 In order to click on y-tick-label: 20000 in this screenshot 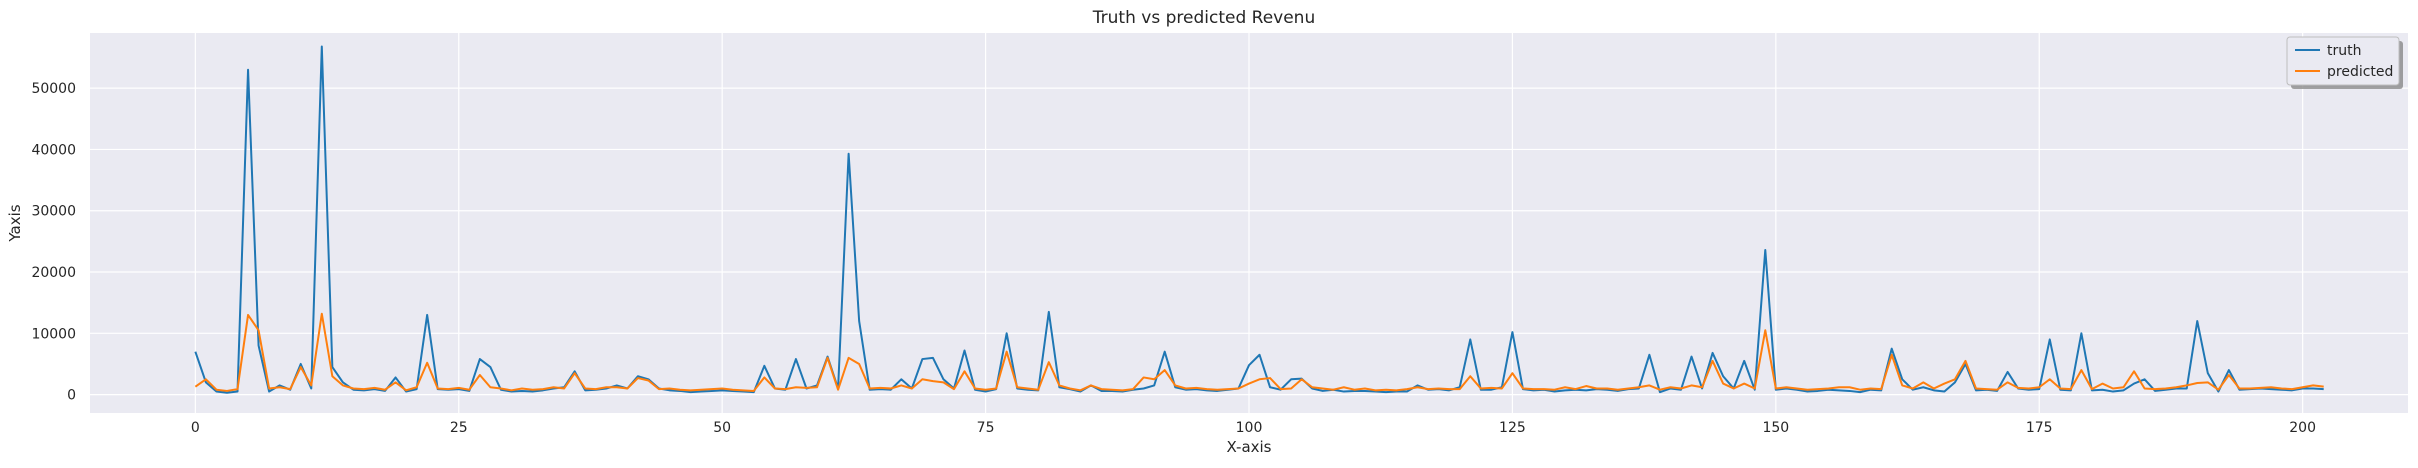, I will do `click(53, 273)`.